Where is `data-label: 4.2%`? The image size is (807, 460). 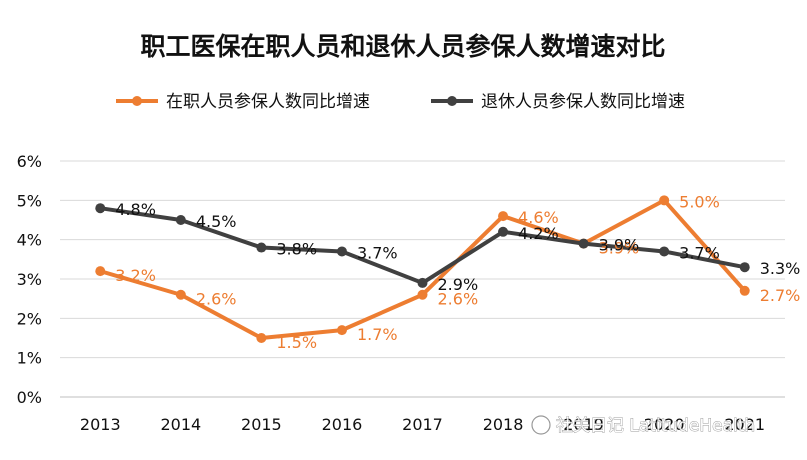 data-label: 4.2% is located at coordinates (538, 233).